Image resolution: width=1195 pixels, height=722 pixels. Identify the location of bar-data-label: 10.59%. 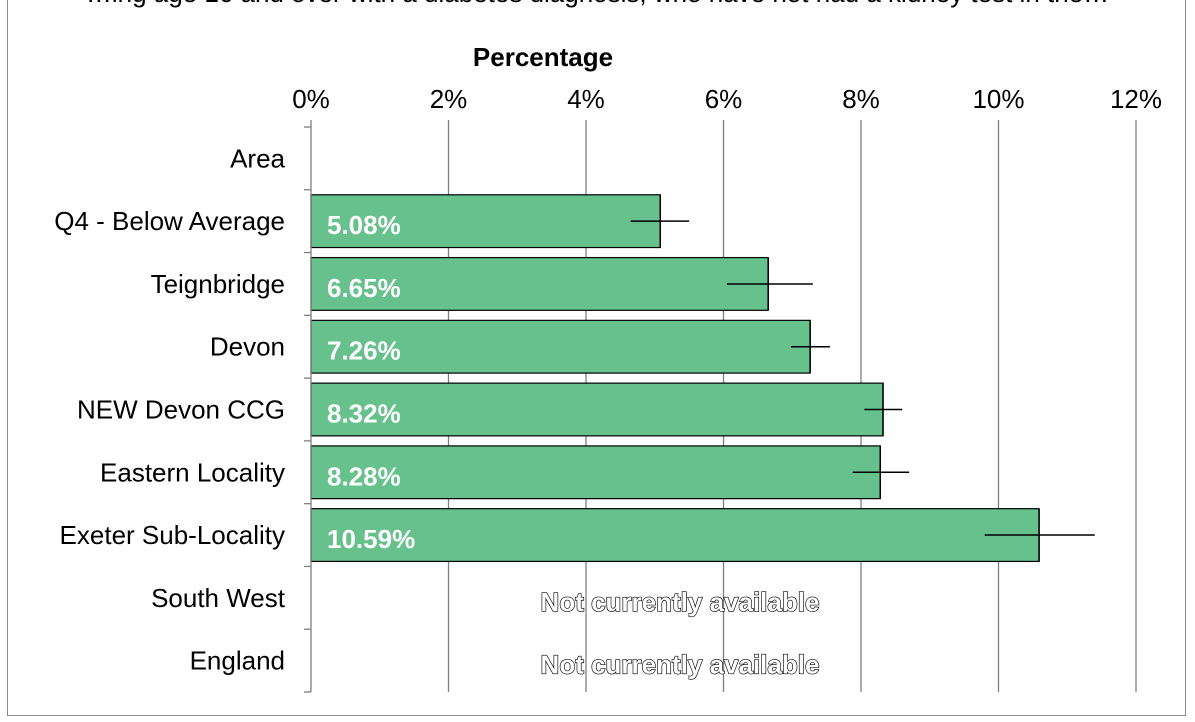
(371, 539).